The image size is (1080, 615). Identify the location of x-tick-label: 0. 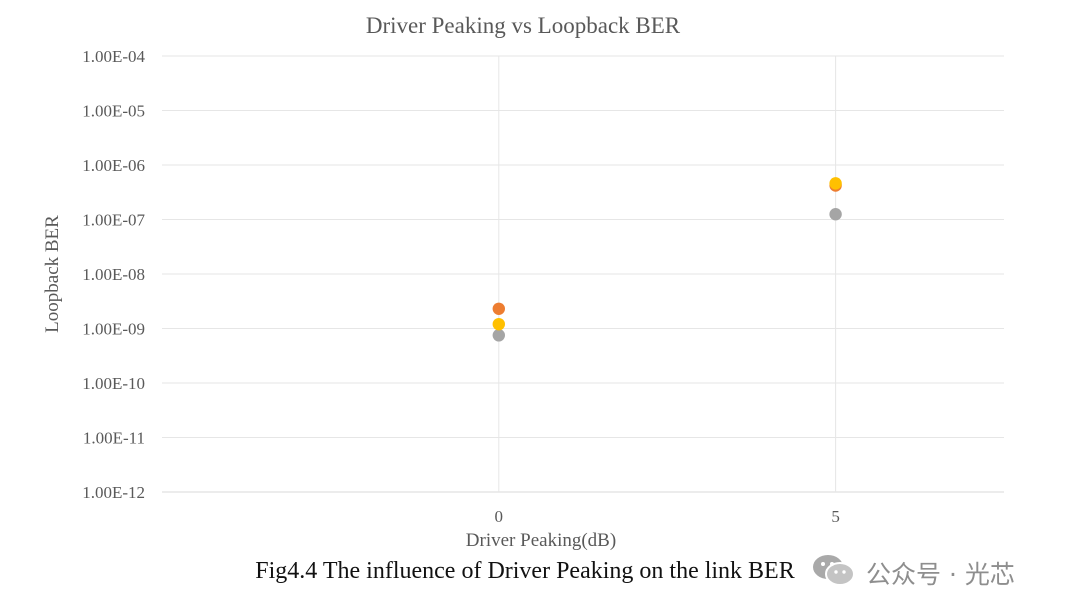
(499, 516).